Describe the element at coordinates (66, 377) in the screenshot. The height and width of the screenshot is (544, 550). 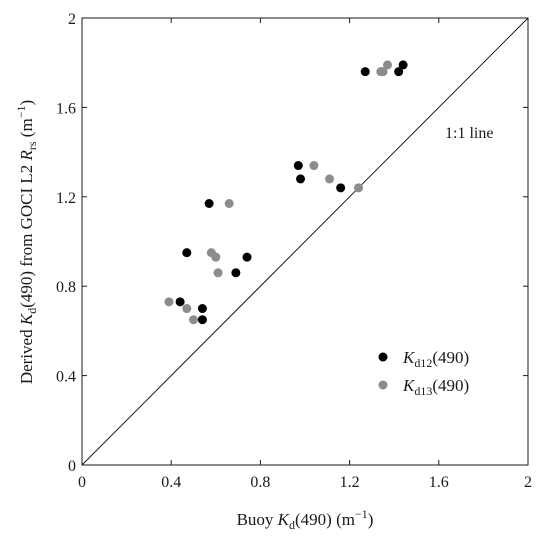
I see `y-tick-label: 0.4` at that location.